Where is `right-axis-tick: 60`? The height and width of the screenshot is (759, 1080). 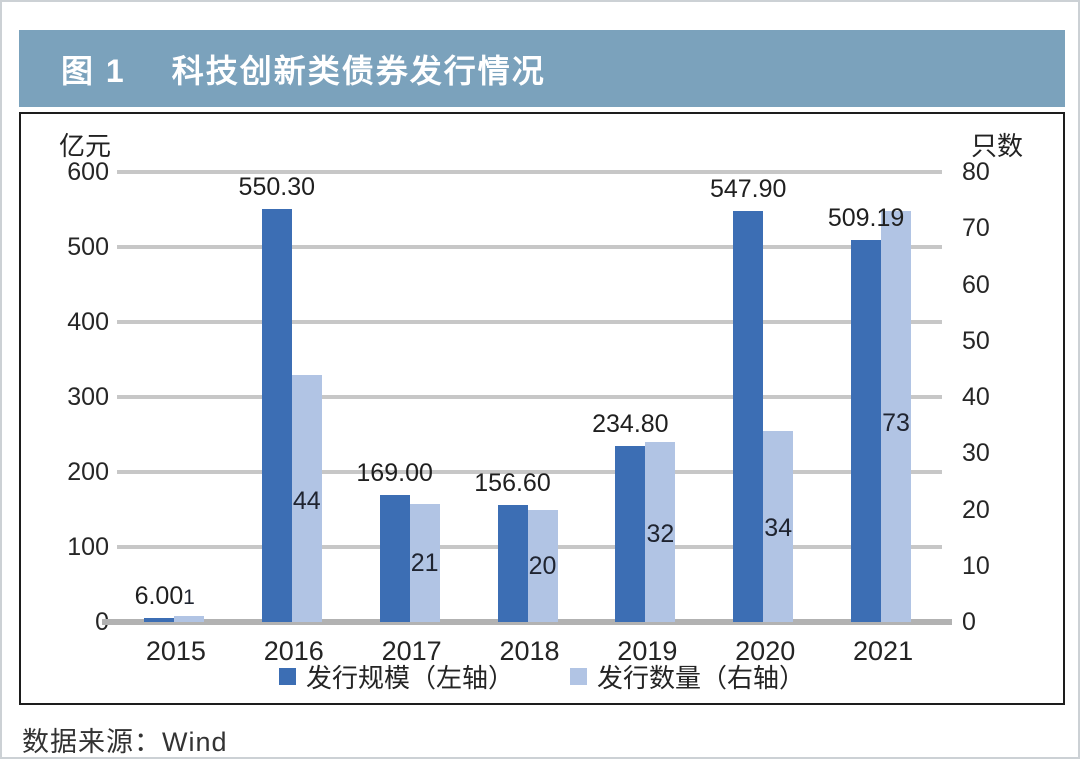 right-axis-tick: 60 is located at coordinates (976, 284).